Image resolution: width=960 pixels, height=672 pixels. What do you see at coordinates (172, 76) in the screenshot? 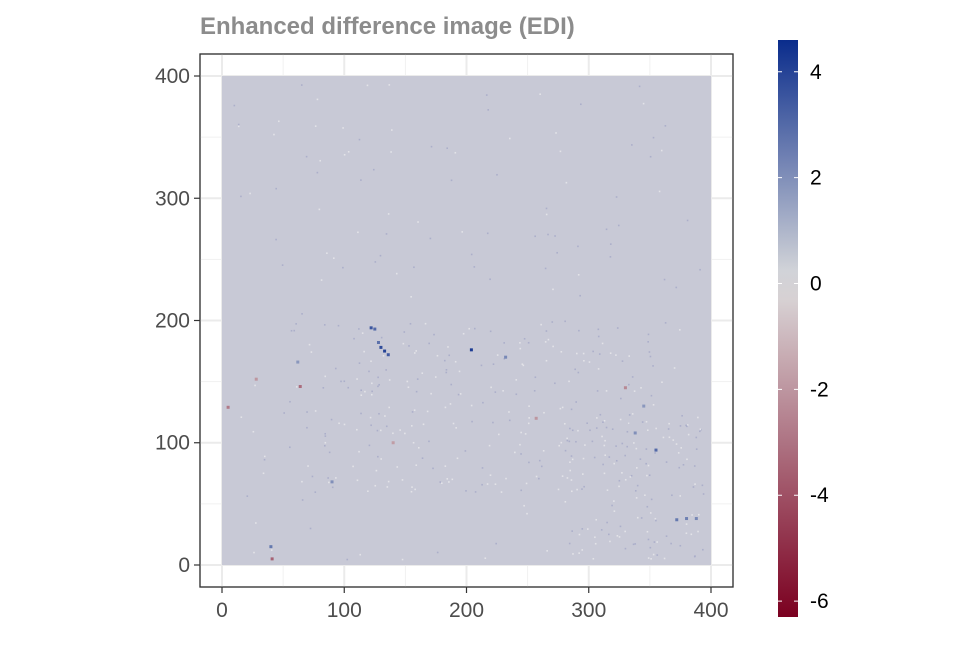
I see `y-tick-label: 400` at bounding box center [172, 76].